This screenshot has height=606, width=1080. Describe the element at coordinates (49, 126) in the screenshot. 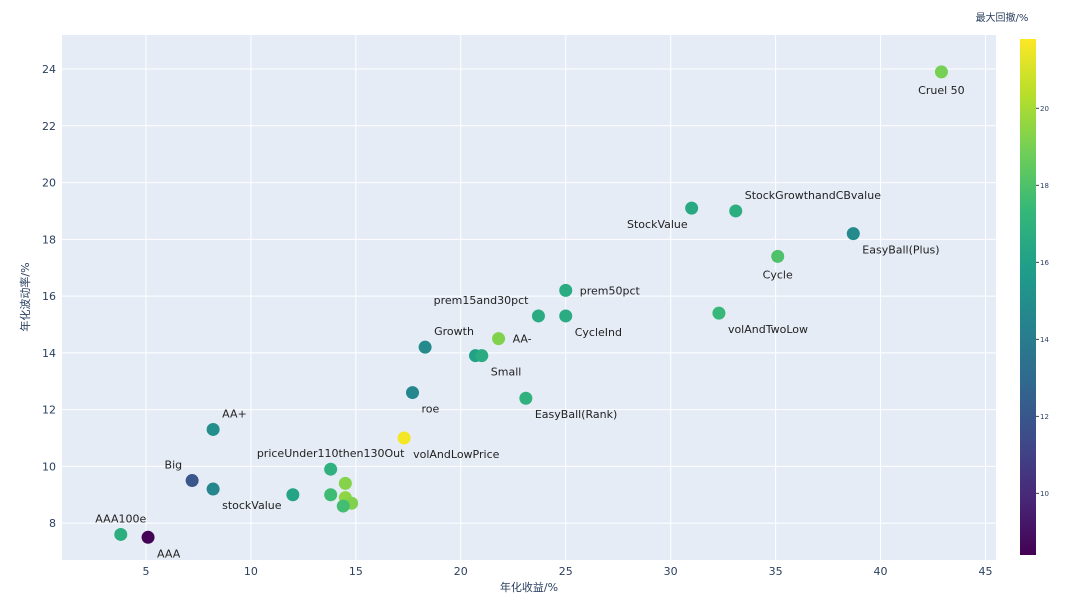

I see `y-tick-label: 22` at that location.